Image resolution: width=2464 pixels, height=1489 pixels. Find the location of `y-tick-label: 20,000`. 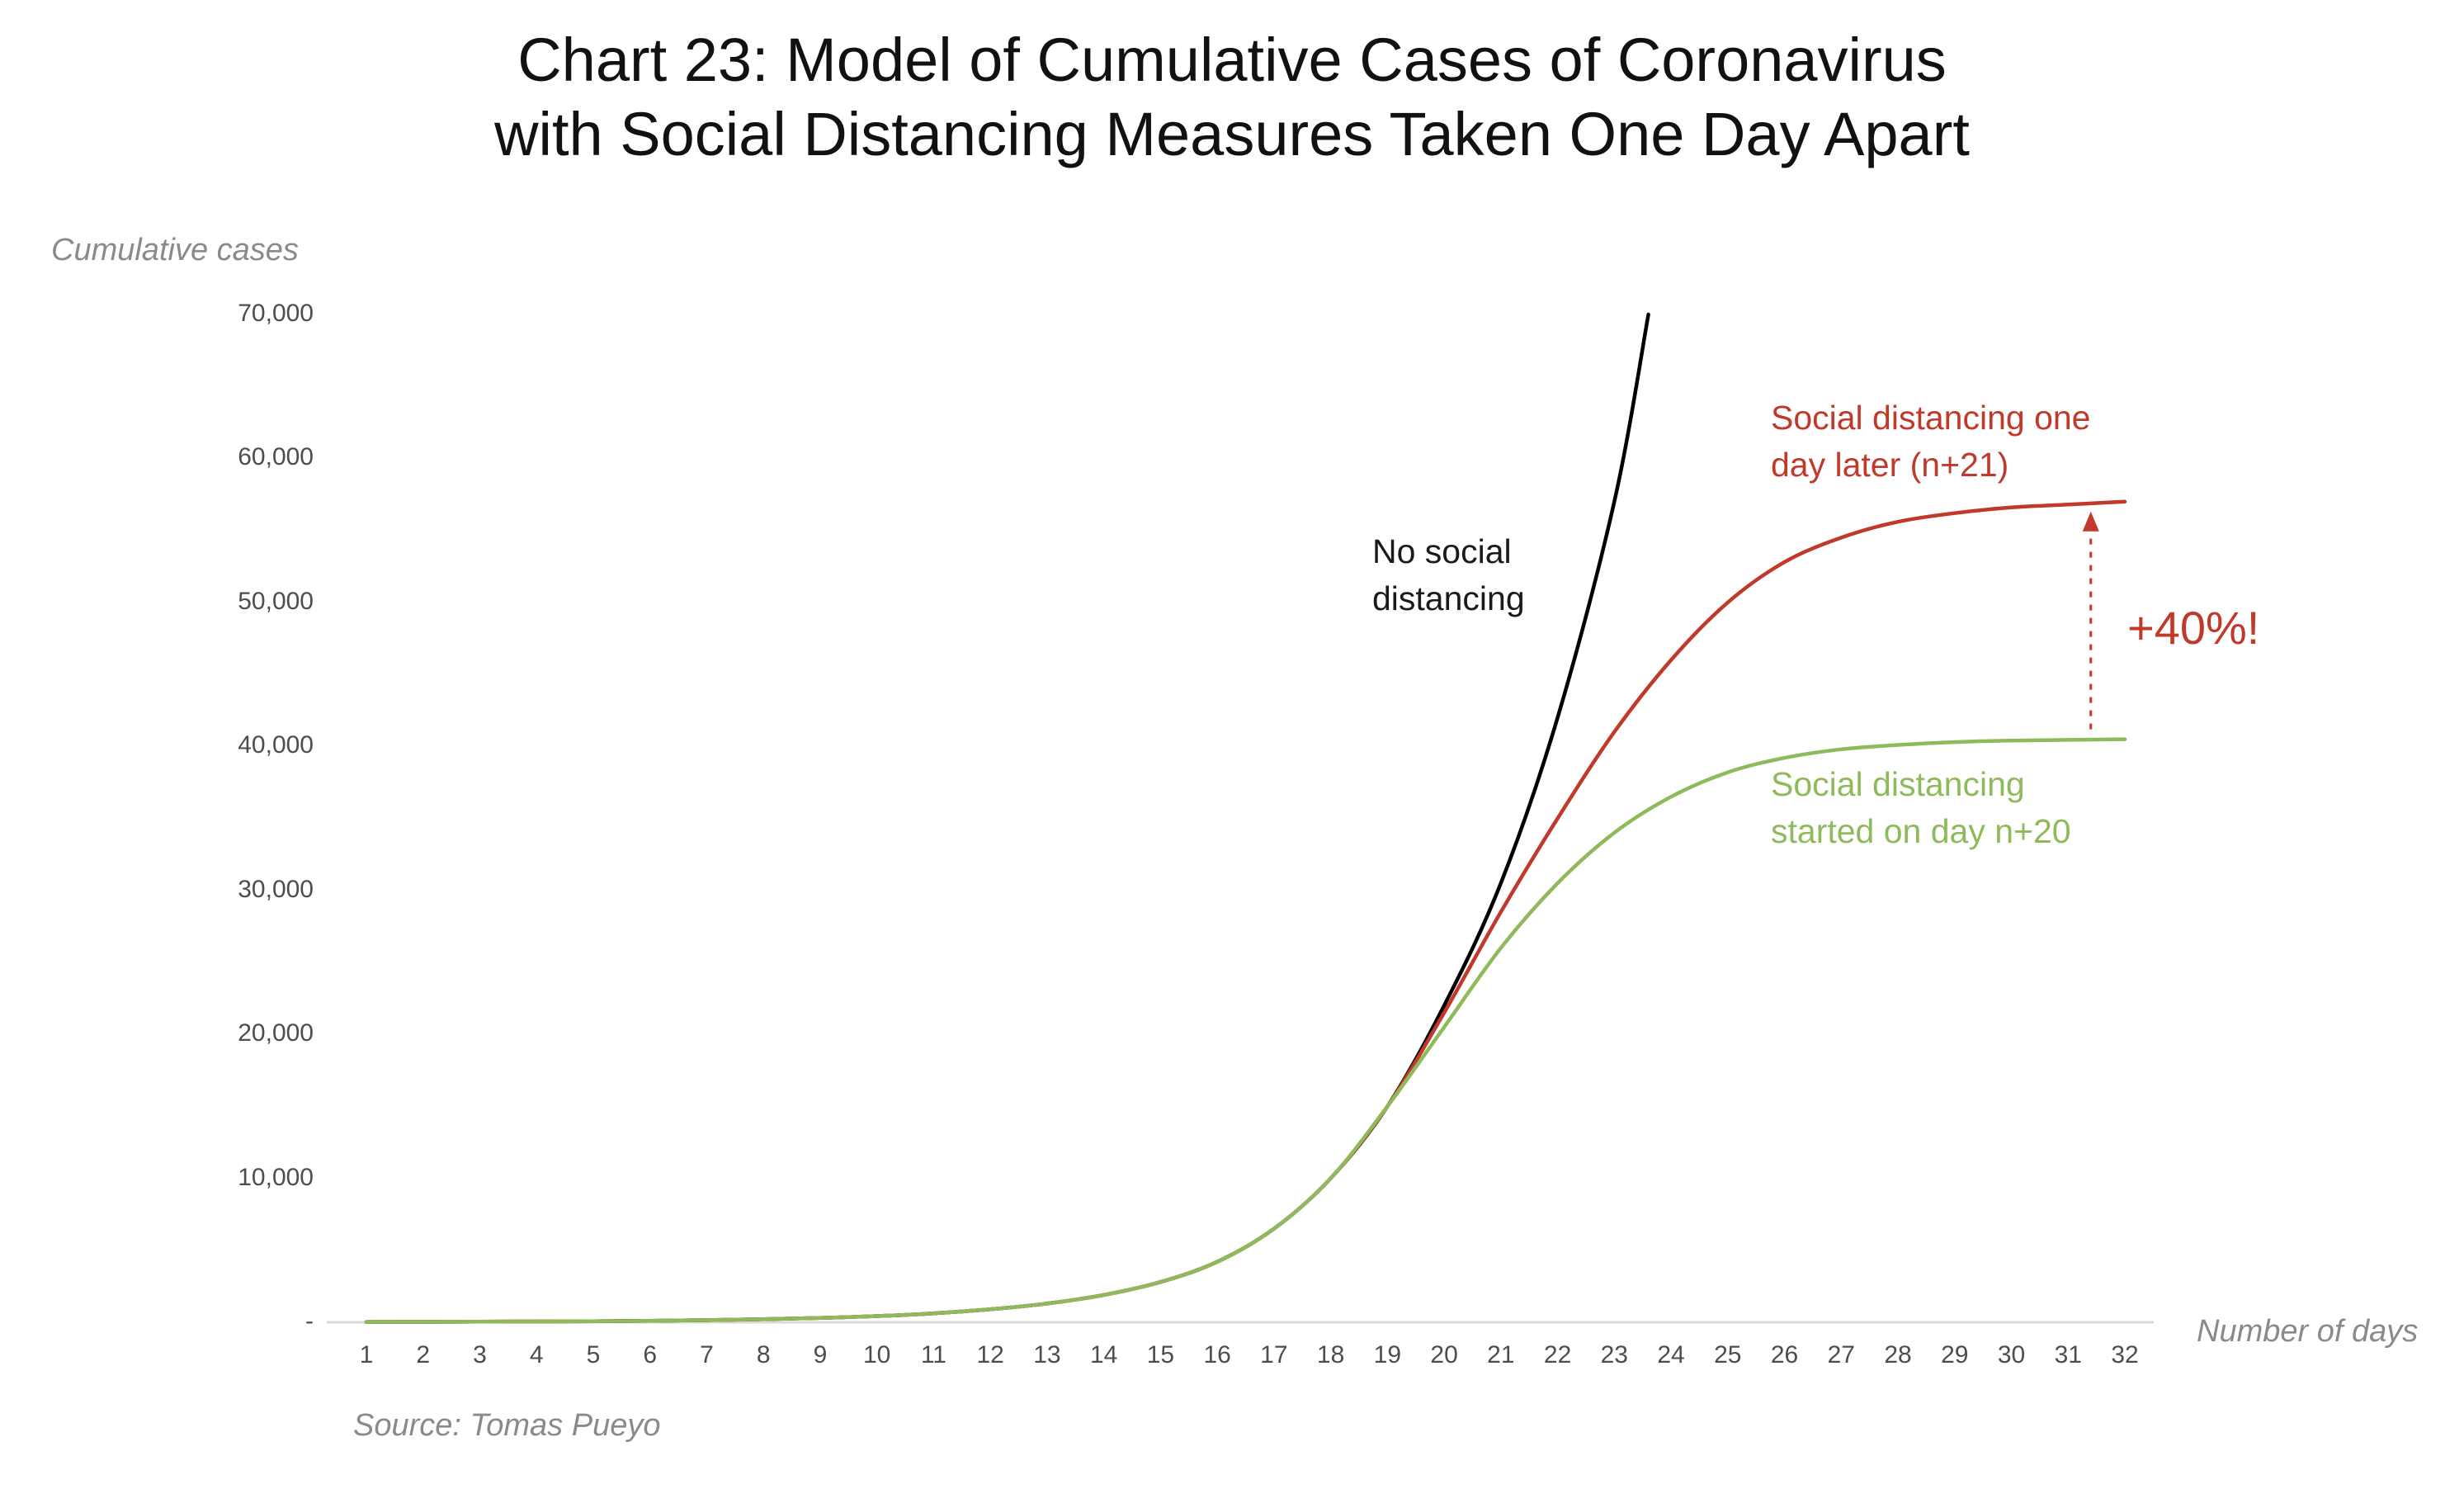

y-tick-label: 20,000 is located at coordinates (276, 1033).